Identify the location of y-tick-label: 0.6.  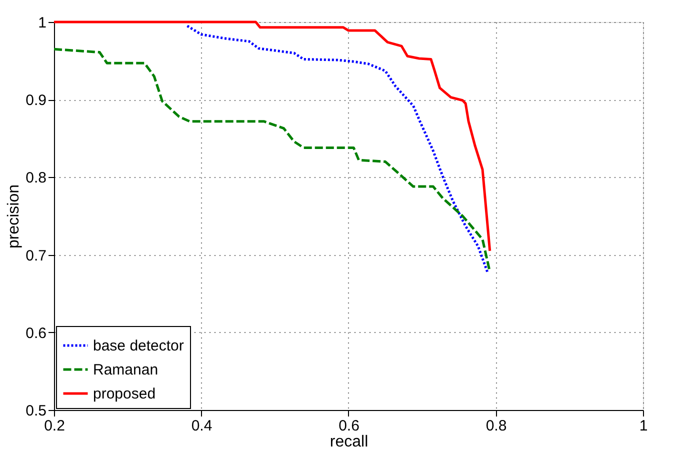
(36, 333).